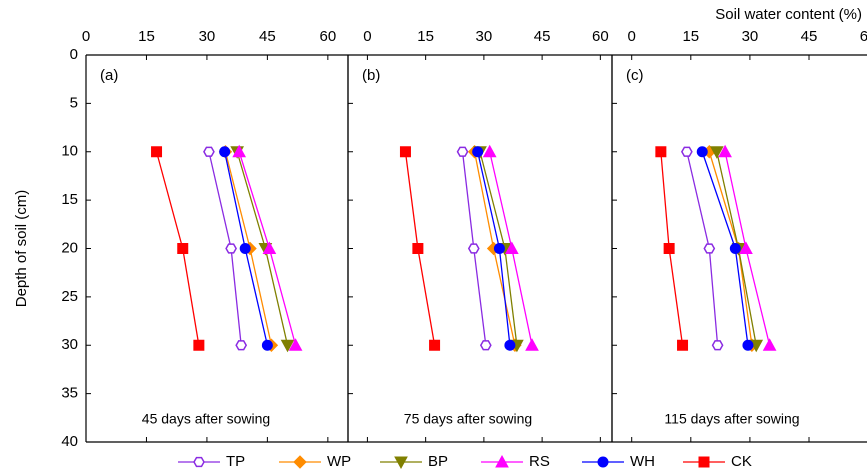  I want to click on annotation: 115 days after sowing, so click(731, 419).